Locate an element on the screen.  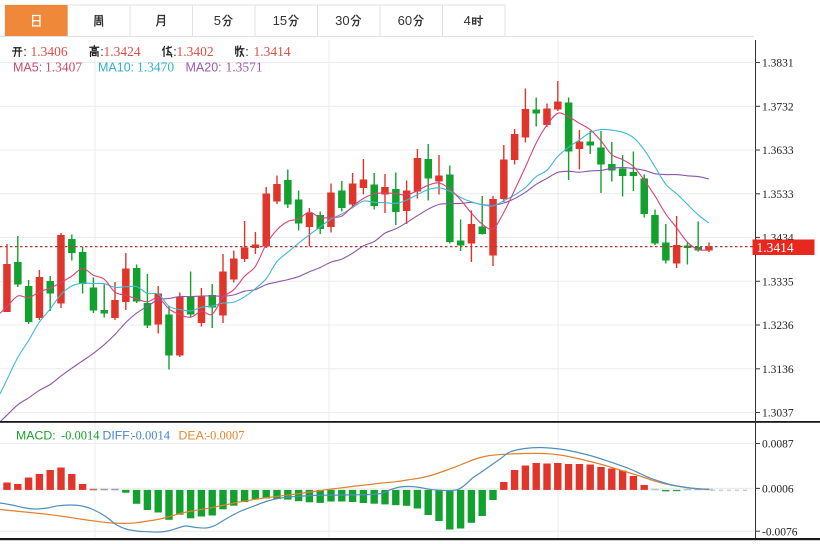
svg-text: 1.3424 is located at coordinates (122, 51).